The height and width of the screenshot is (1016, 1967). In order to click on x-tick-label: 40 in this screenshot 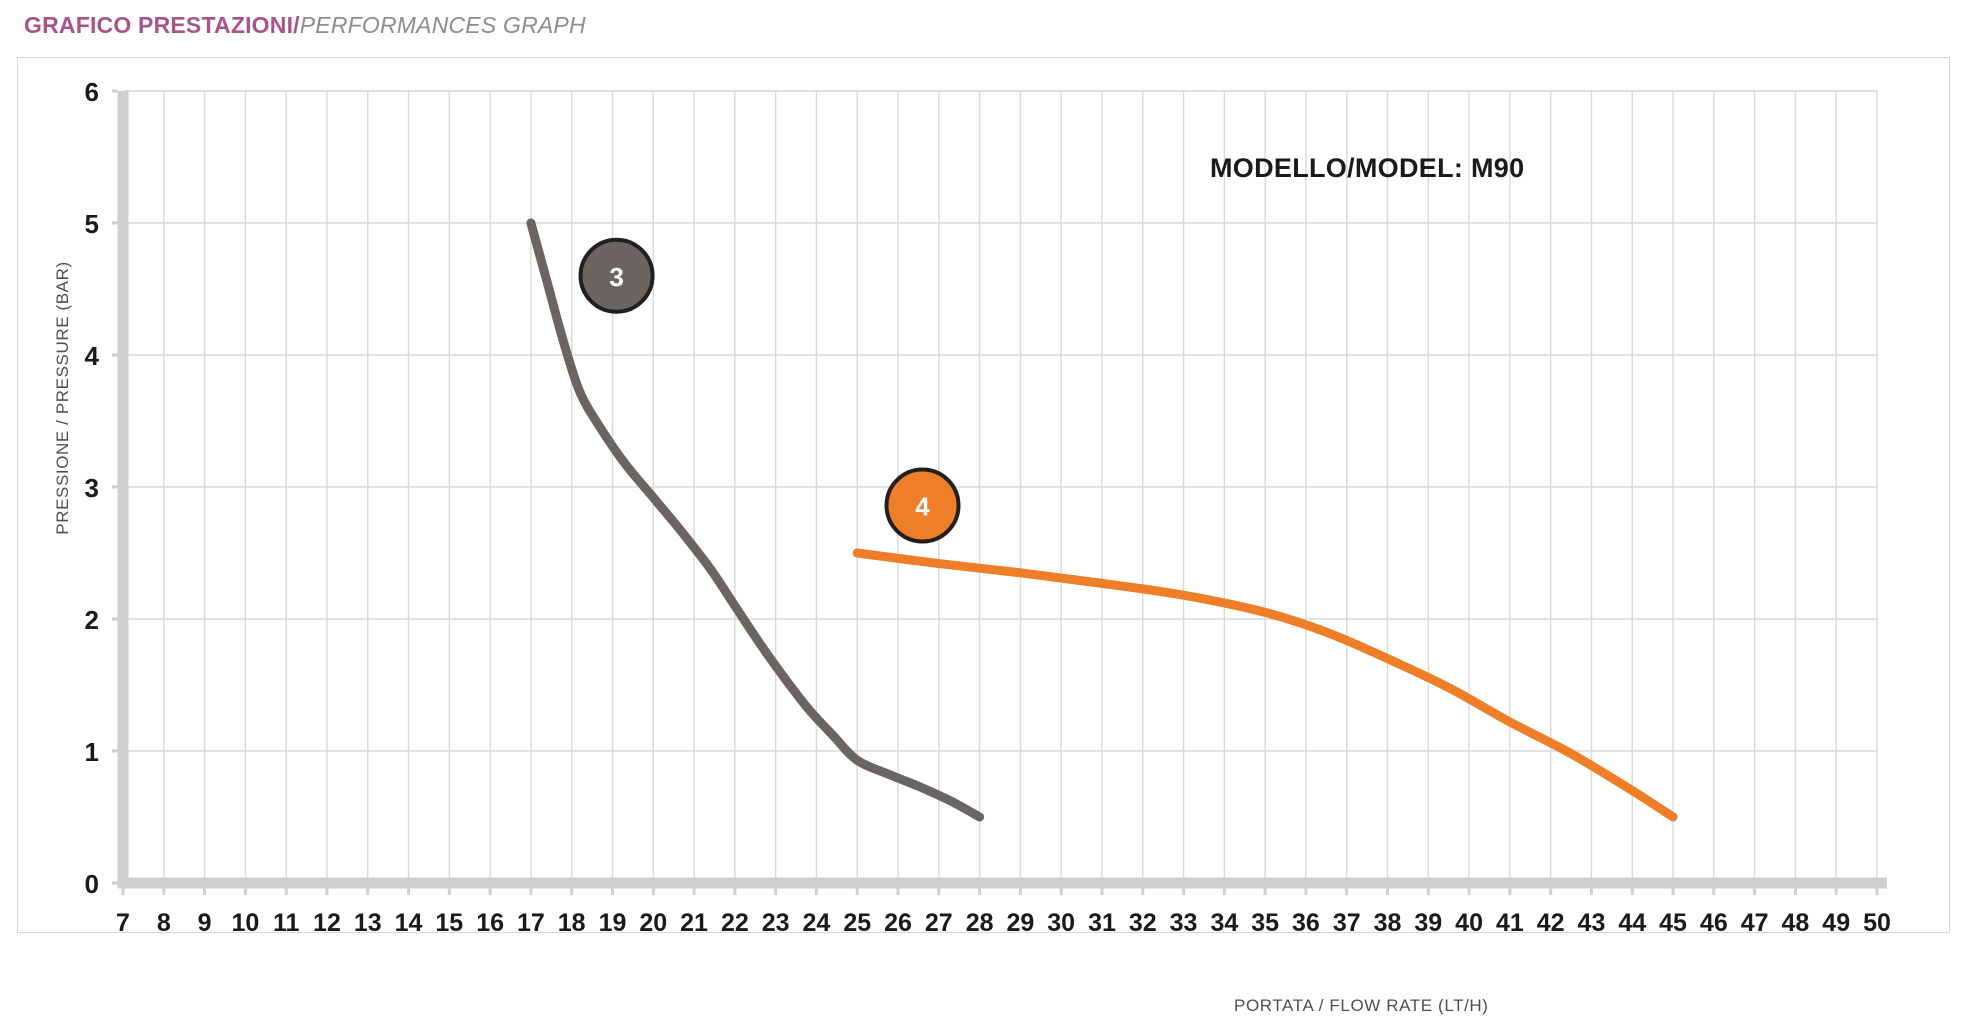, I will do `click(1469, 920)`.